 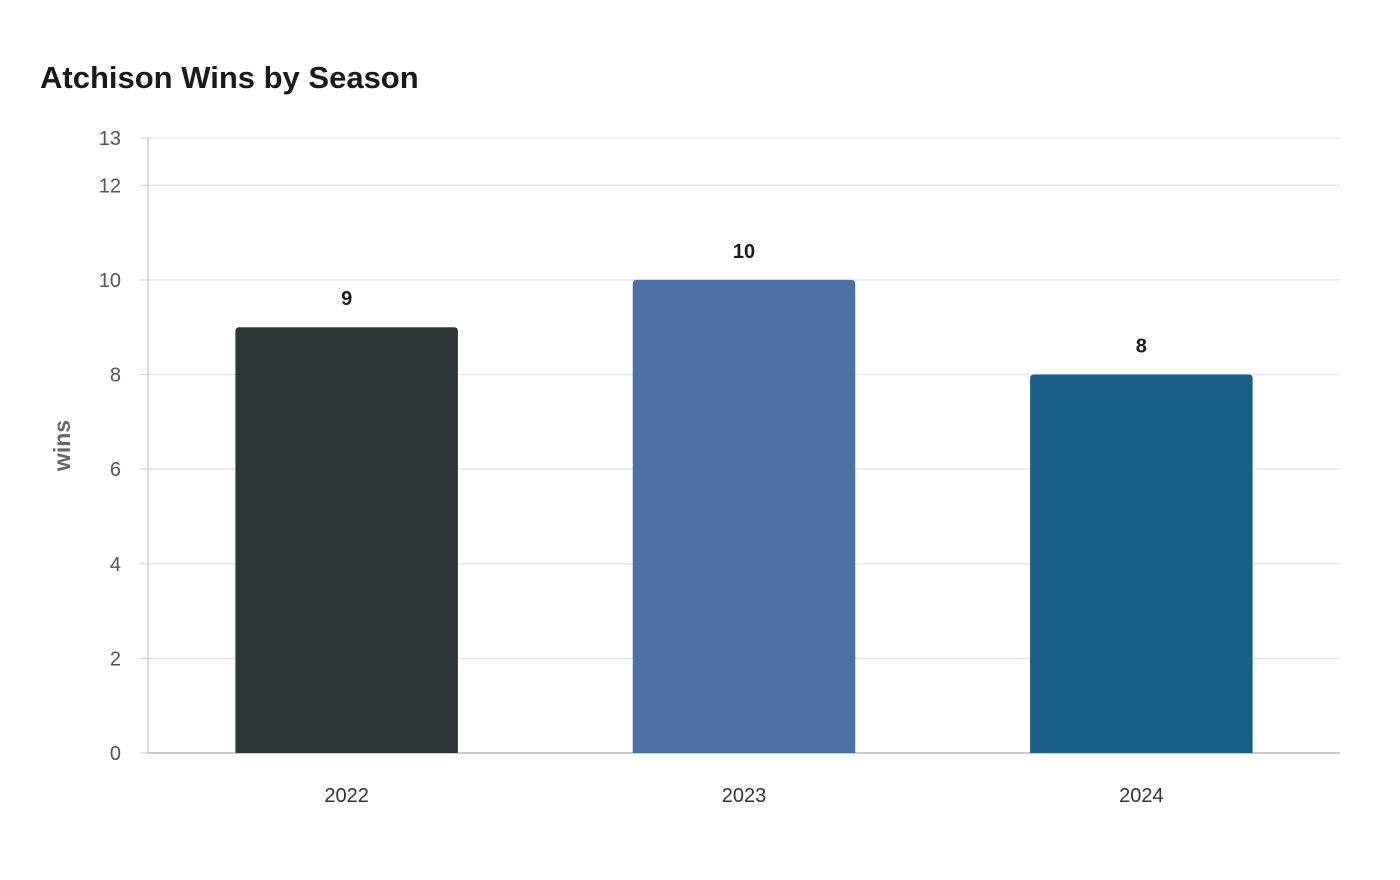 What do you see at coordinates (123, 446) in the screenshot?
I see `y-axis-ticks: 0 2 4 6 8 10 12 13` at bounding box center [123, 446].